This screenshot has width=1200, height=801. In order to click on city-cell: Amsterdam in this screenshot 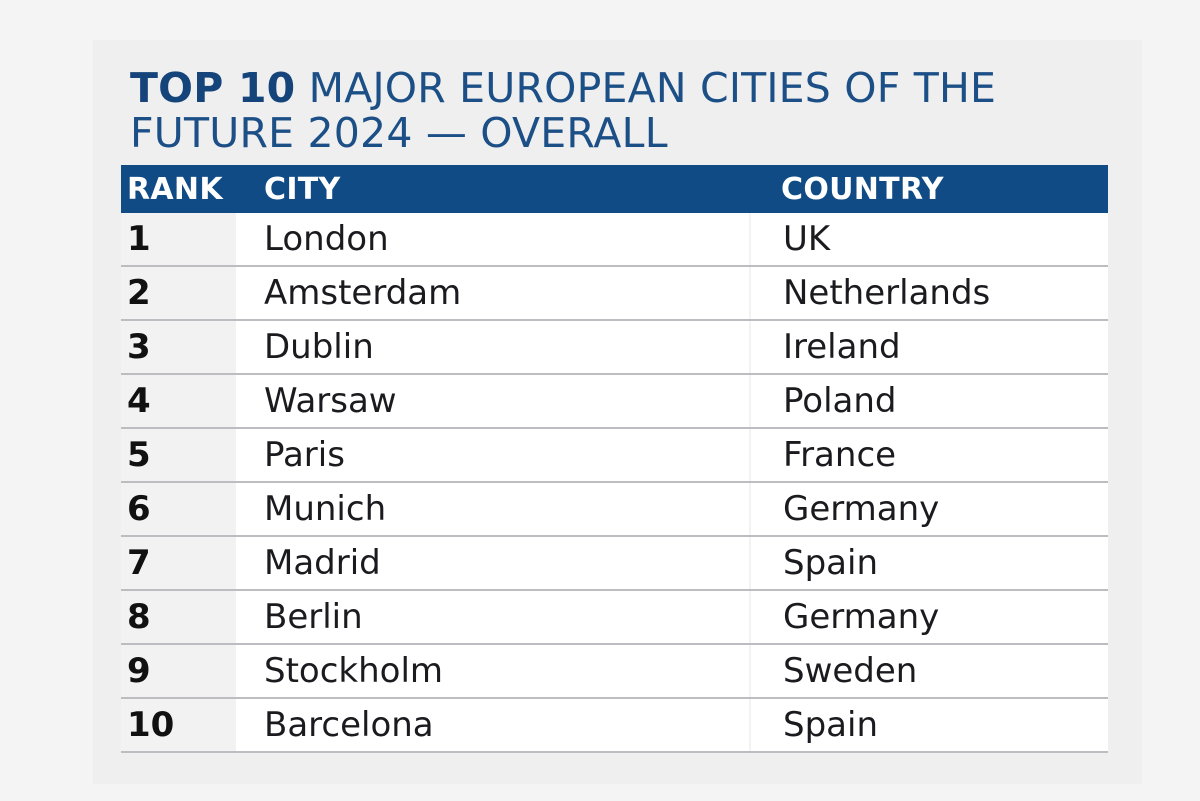, I will do `click(492, 293)`.